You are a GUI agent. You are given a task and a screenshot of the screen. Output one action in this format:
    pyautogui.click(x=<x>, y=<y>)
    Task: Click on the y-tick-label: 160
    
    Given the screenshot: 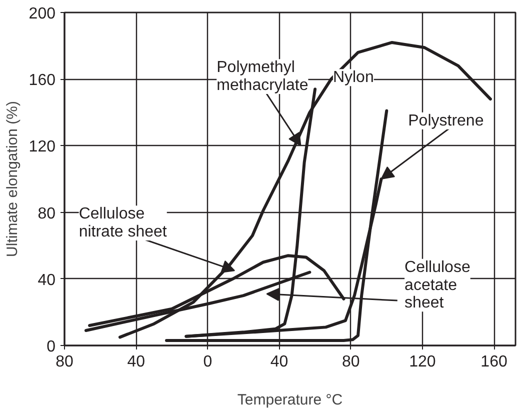 What is the action you would take?
    pyautogui.click(x=42, y=81)
    